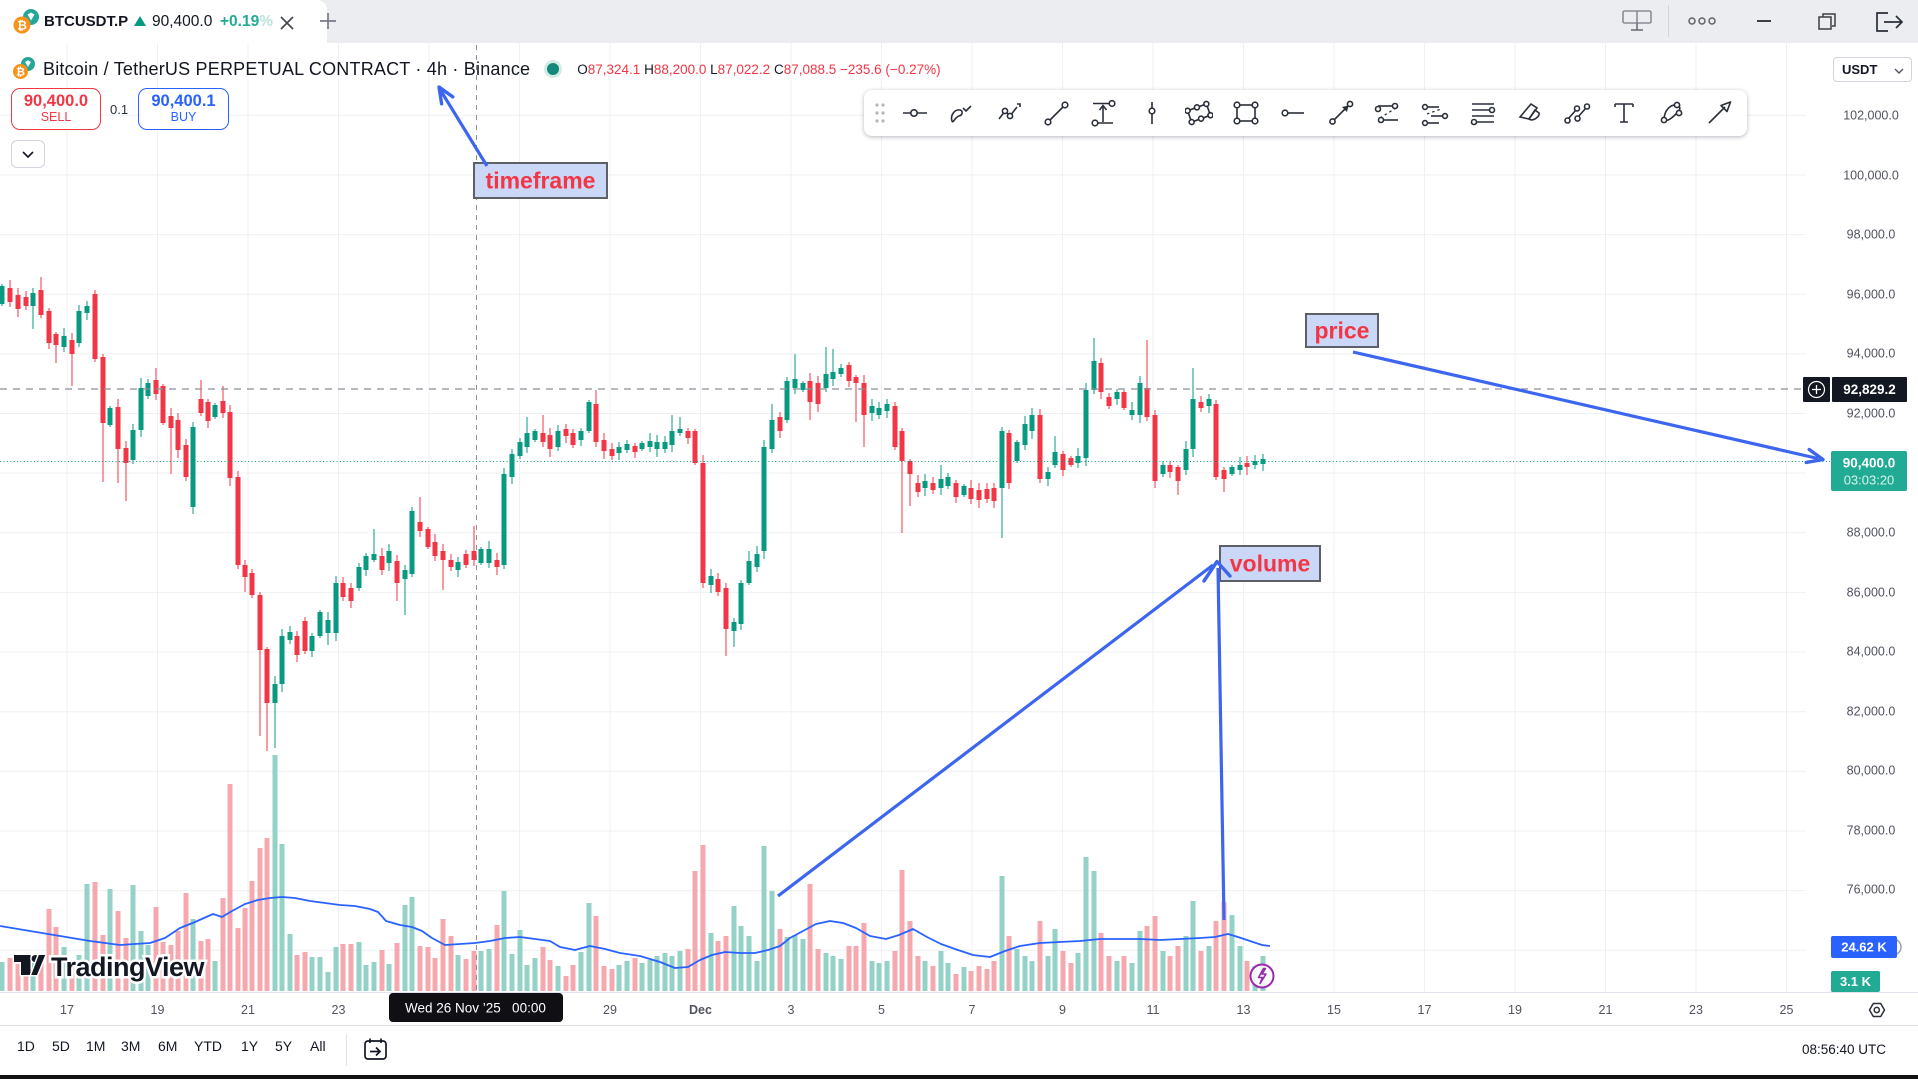  I want to click on svg-text: 90,400.0, so click(1869, 463).